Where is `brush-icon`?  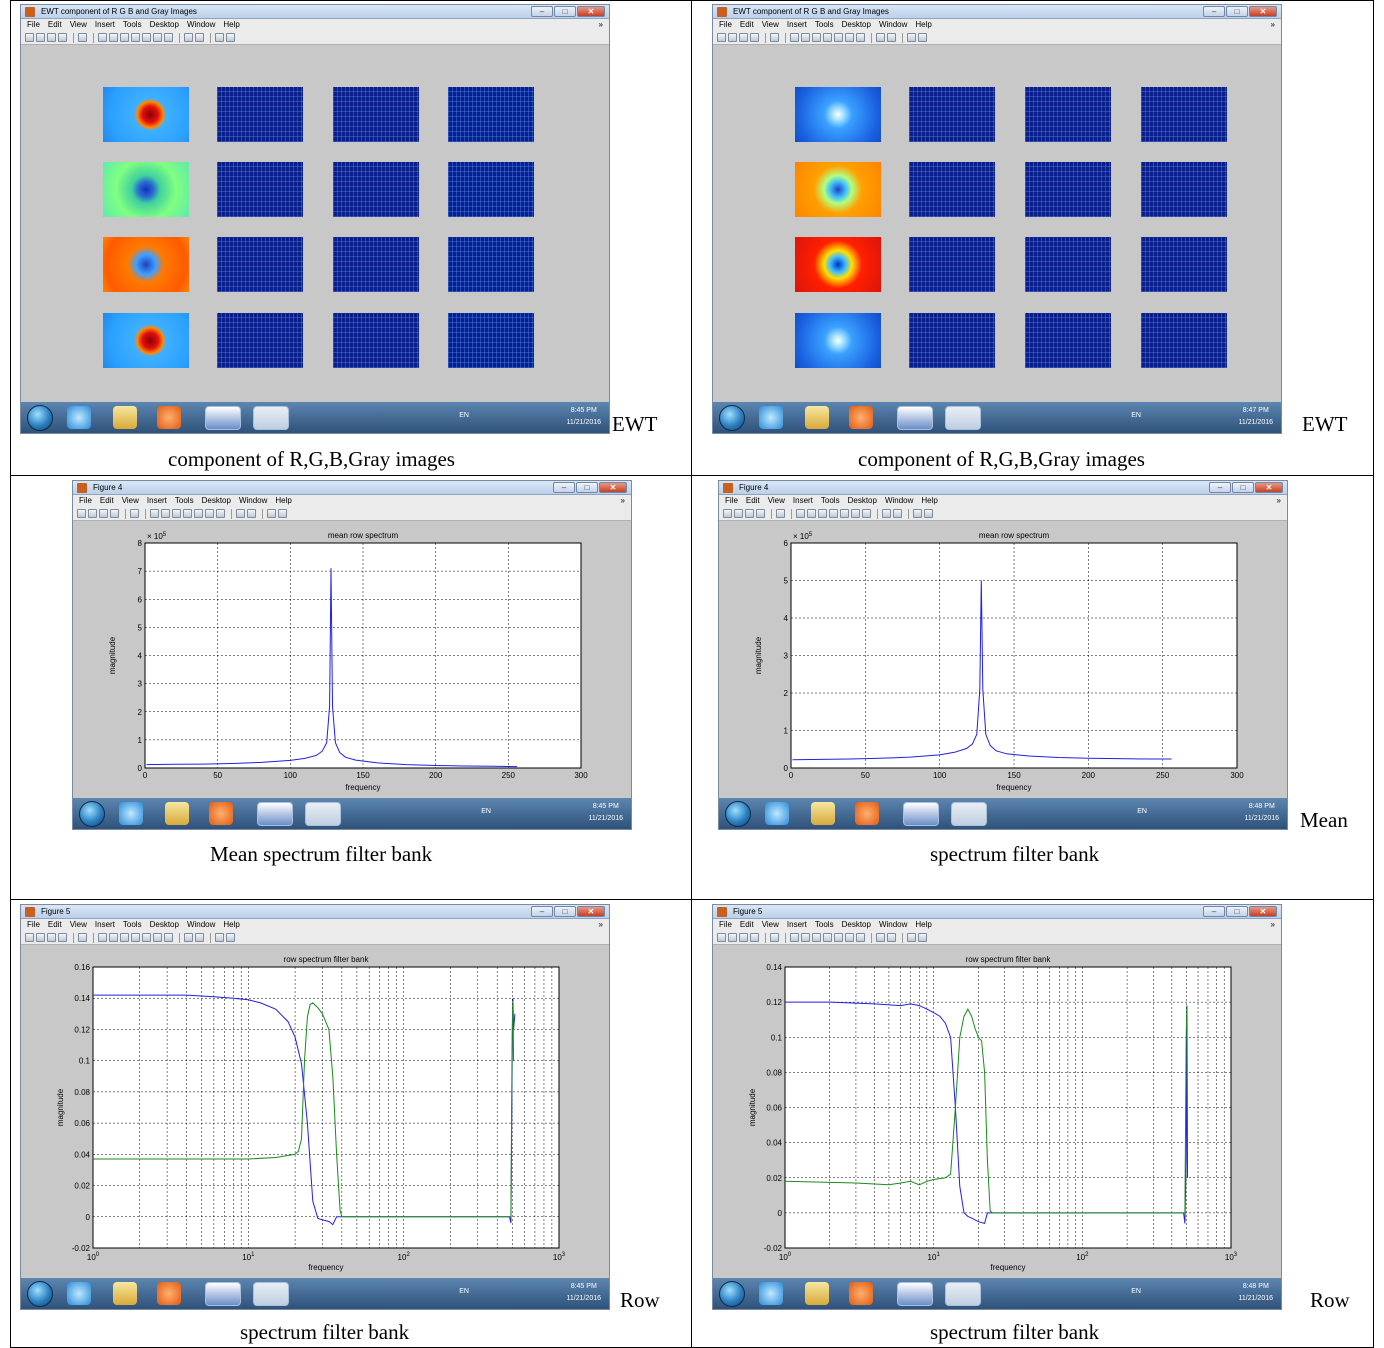 brush-icon is located at coordinates (157, 37).